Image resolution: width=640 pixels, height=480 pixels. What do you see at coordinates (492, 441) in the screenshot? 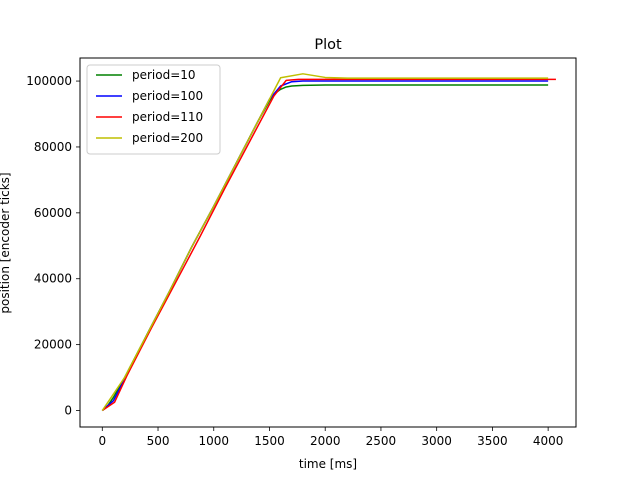
I see `x-tick-label-7: 3500` at bounding box center [492, 441].